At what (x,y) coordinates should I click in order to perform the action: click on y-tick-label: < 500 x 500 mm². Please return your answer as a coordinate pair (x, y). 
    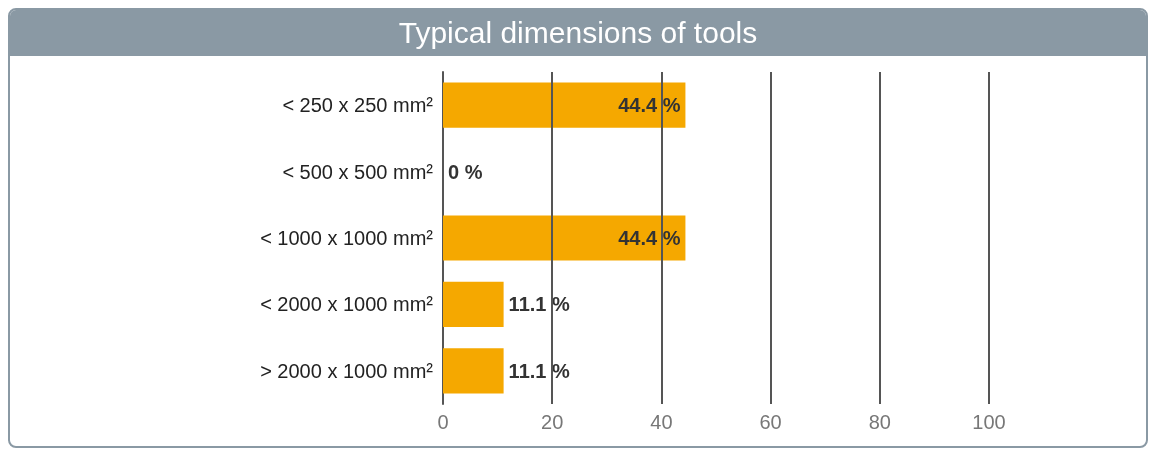
    Looking at the image, I should click on (358, 171).